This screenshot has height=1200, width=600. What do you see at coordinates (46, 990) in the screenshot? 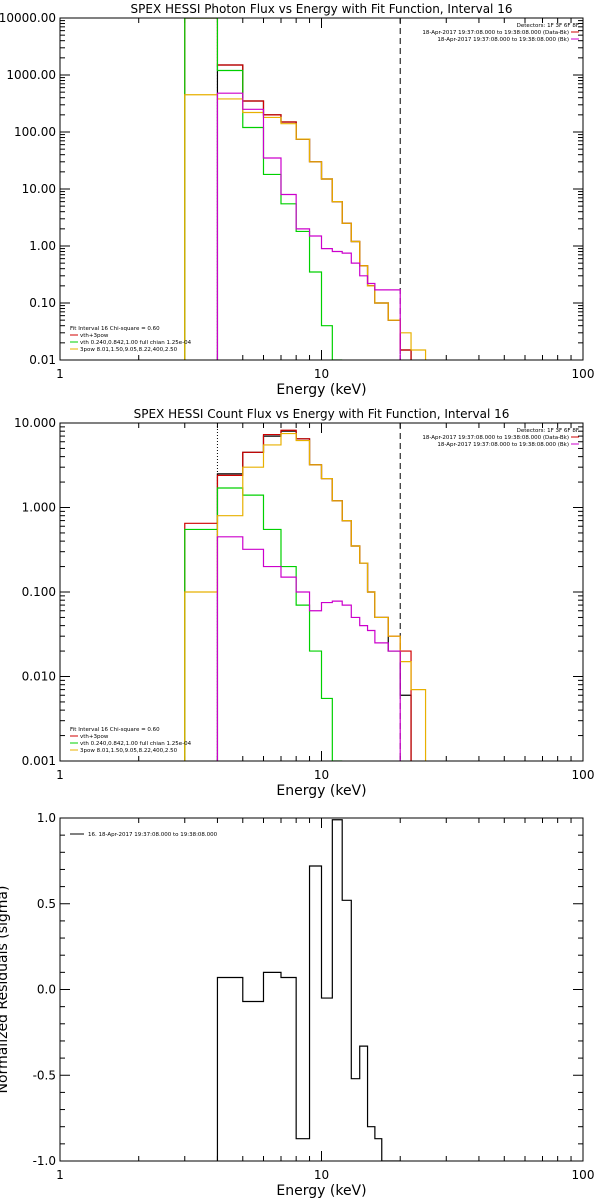
I see `y-tick-label: 0.0` at bounding box center [46, 990].